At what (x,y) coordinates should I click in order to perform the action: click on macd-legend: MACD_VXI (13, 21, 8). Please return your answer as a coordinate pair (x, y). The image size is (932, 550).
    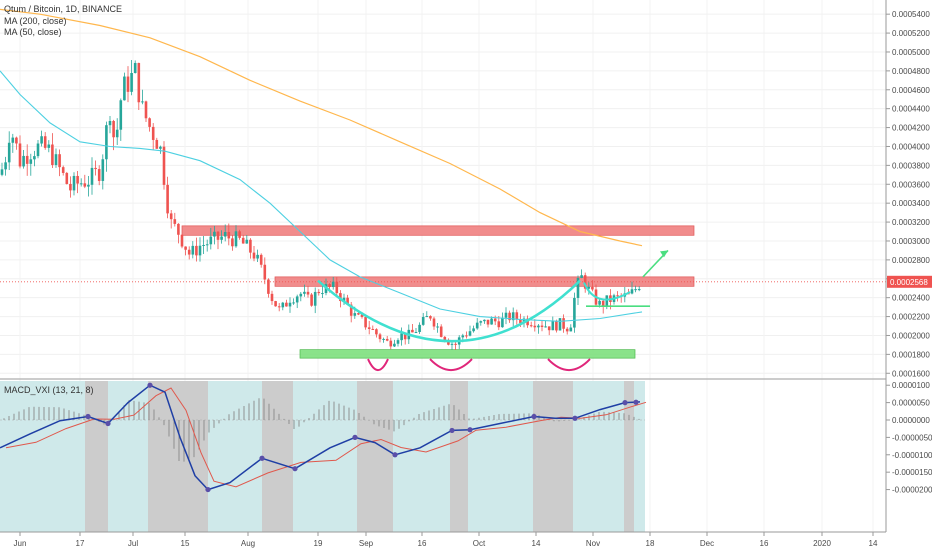
    Looking at the image, I should click on (49, 390).